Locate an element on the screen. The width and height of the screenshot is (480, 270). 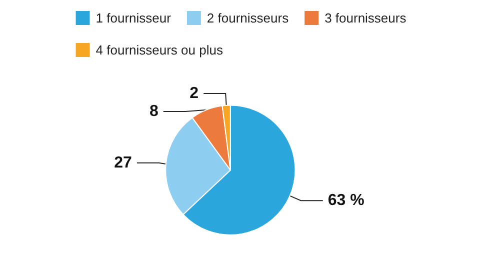
legend-label: 2 fournisseurs is located at coordinates (248, 18).